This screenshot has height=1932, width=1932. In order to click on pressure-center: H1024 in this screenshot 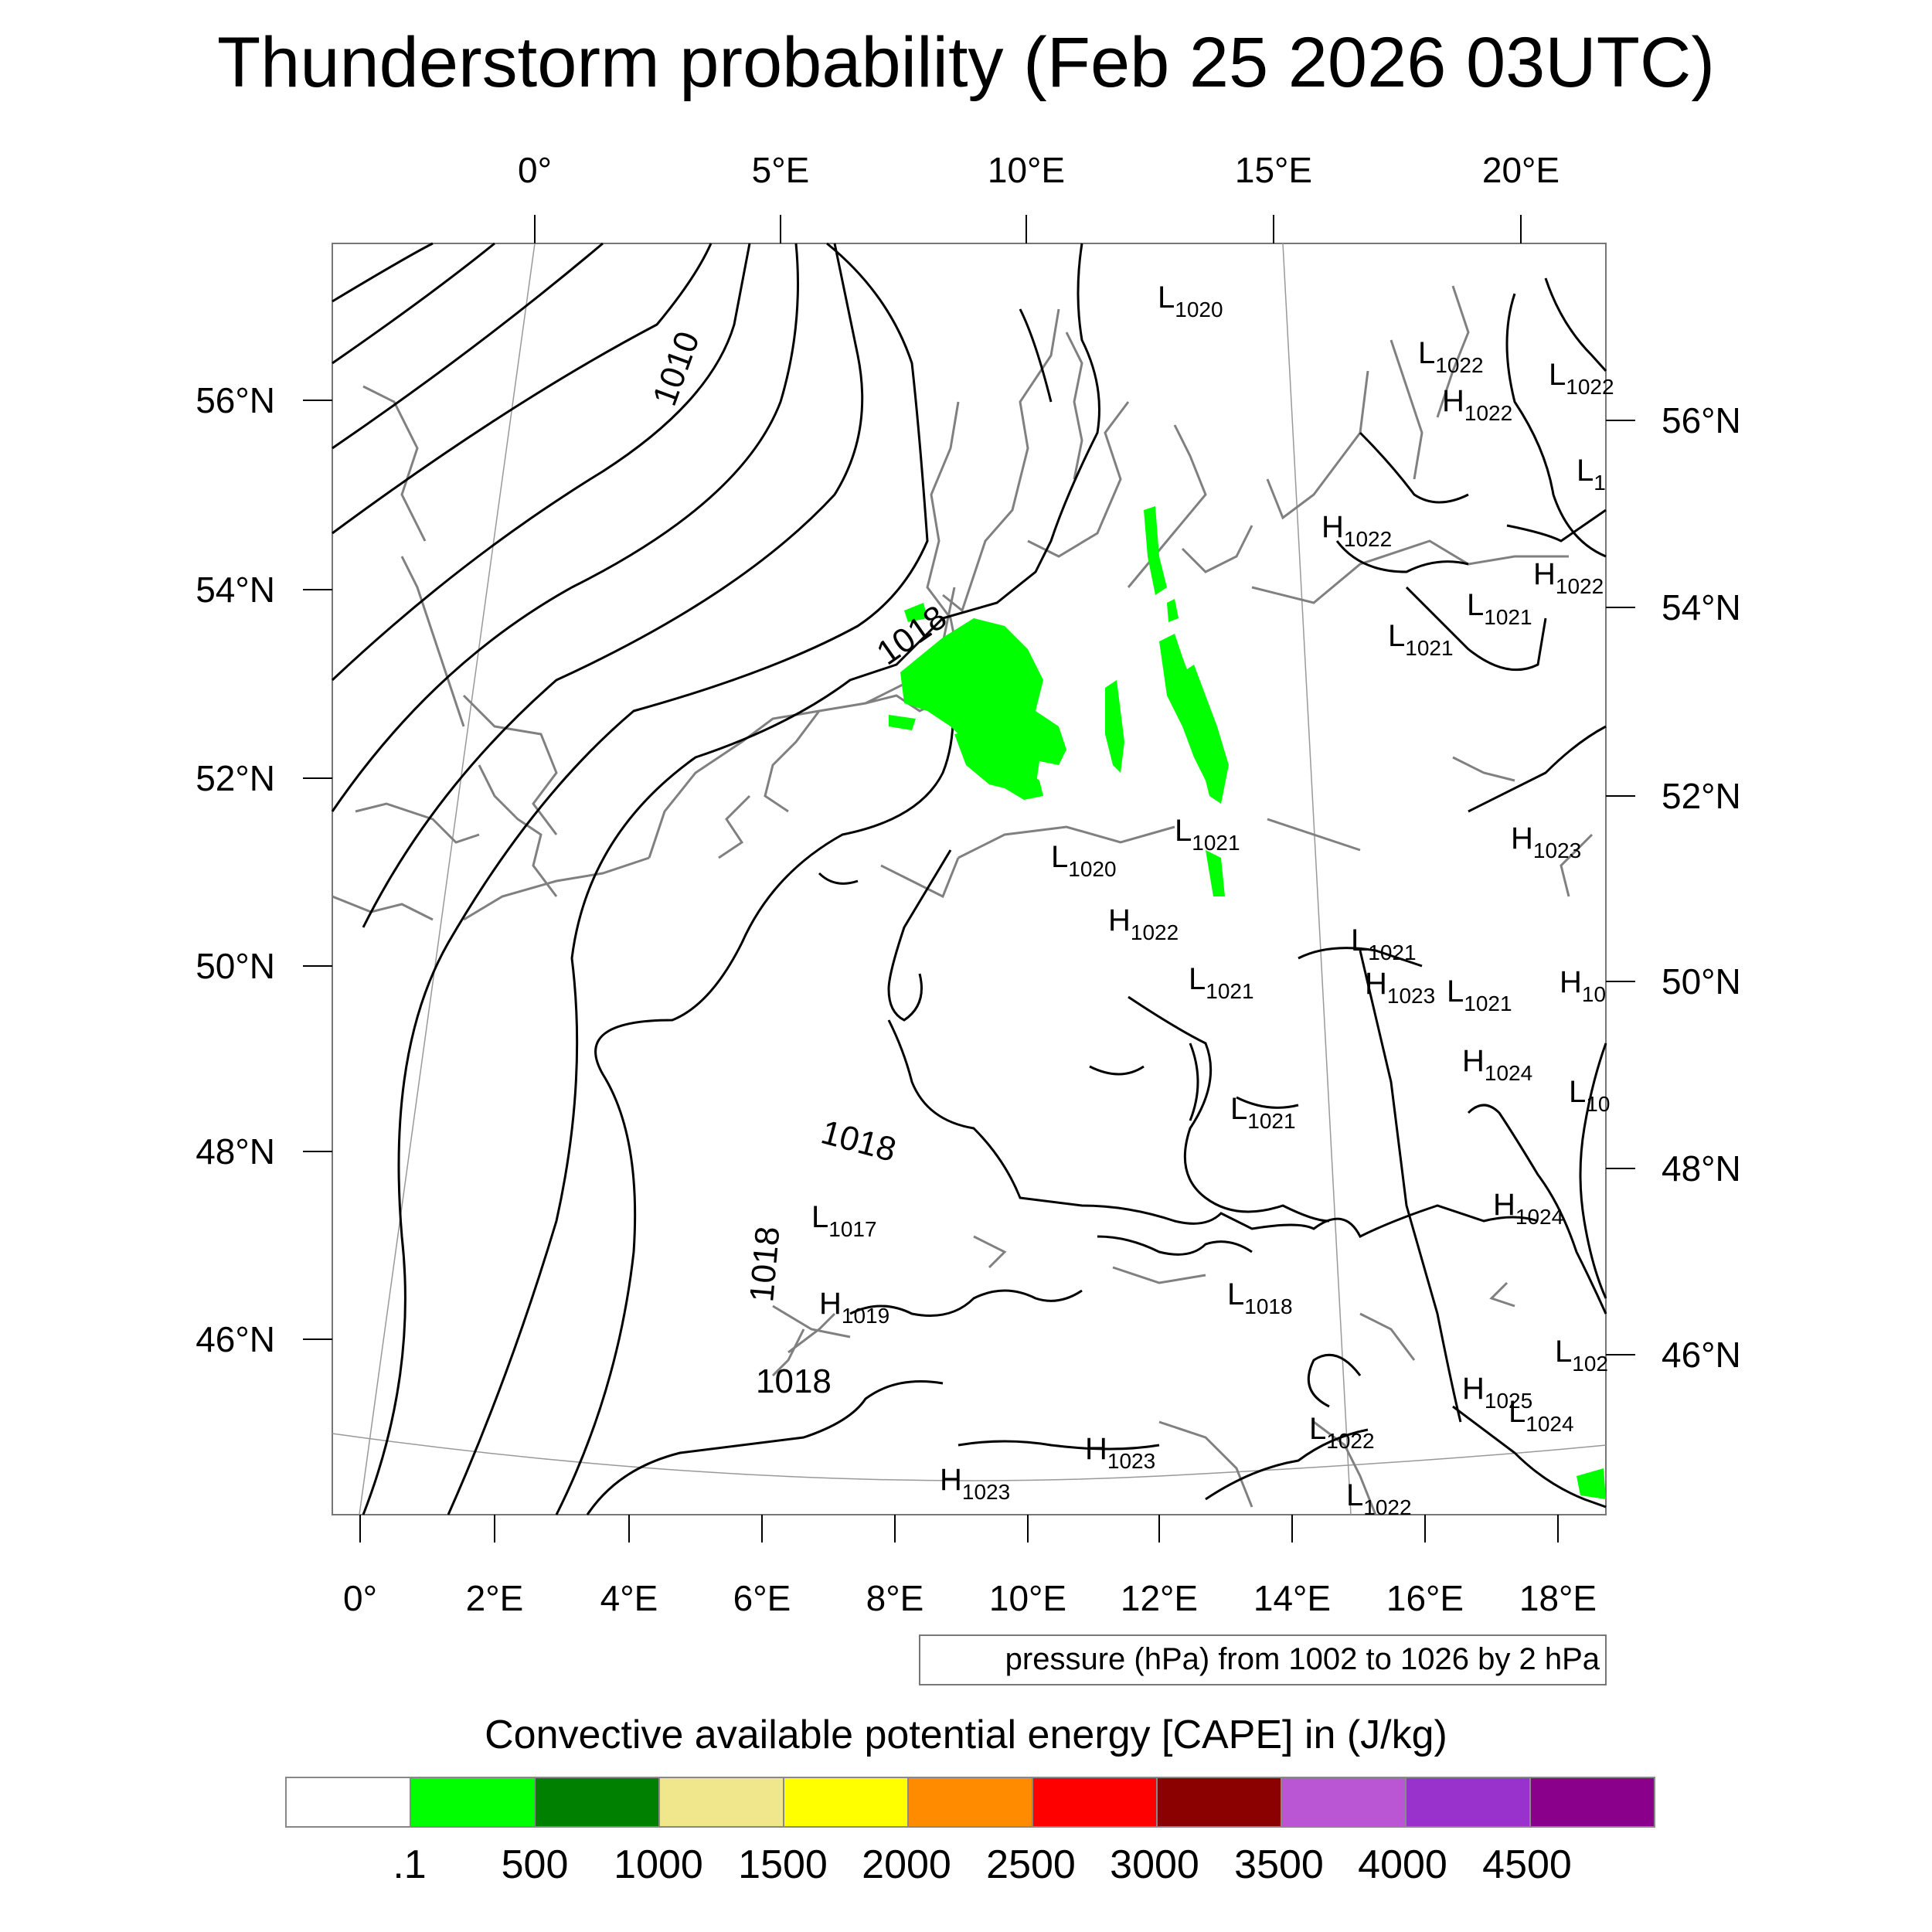, I will do `click(1497, 1064)`.